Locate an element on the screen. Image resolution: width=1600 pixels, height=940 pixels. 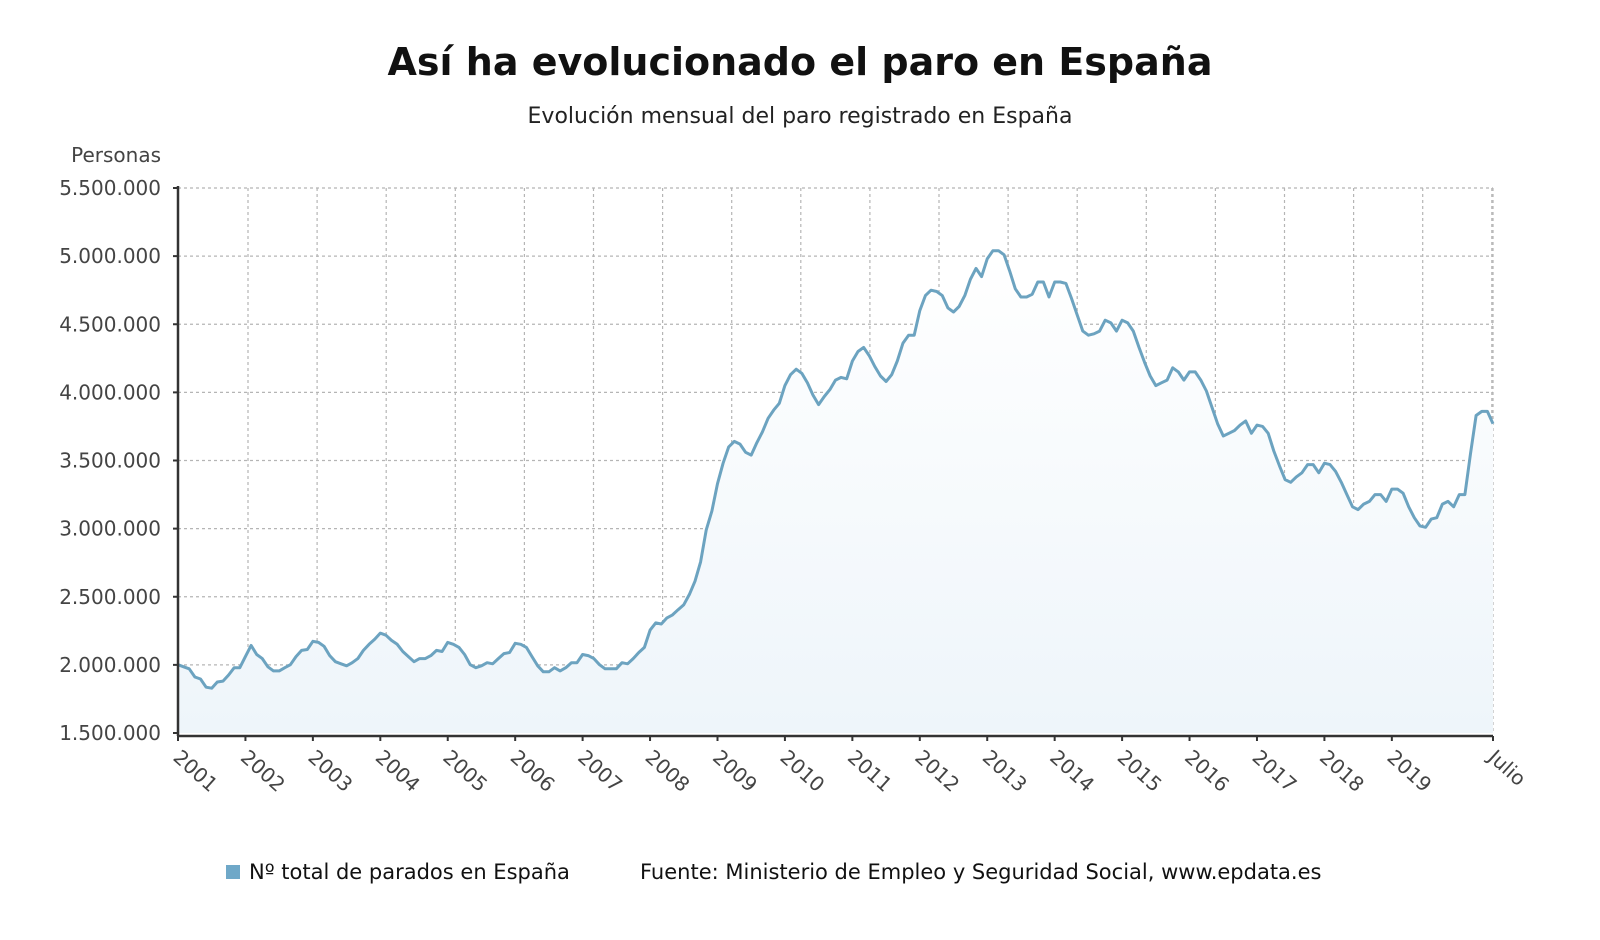
x-tick-label: 2005 is located at coordinates (465, 771).